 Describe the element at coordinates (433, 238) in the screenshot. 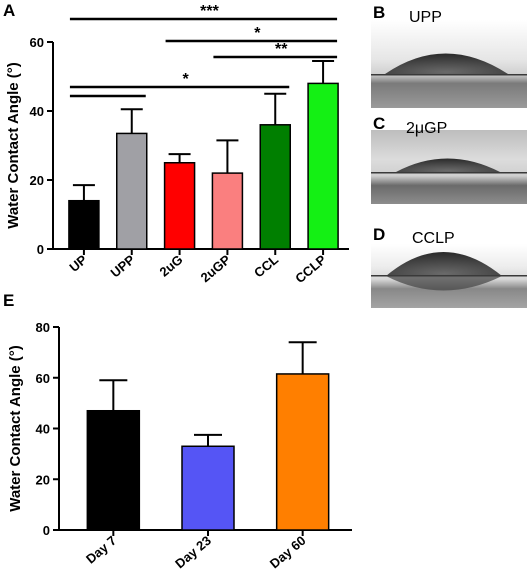

I see `photo-label-cclp: CCLP` at that location.